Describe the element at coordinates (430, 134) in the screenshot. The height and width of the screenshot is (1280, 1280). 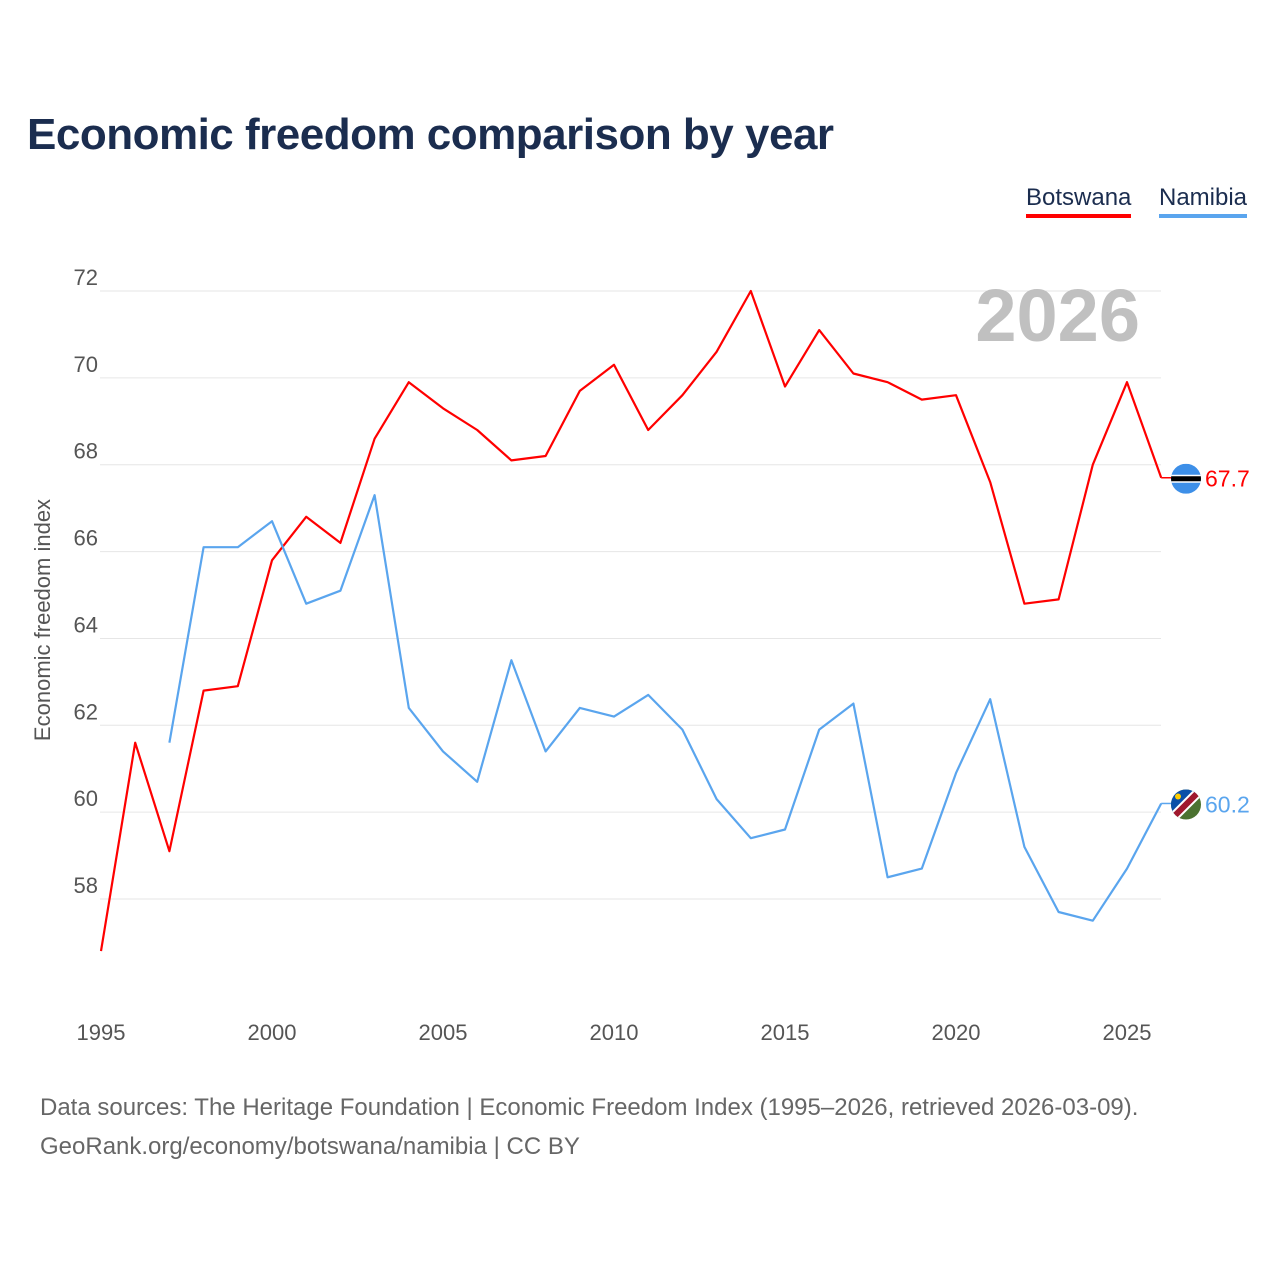
I see `chart-title: Economic freedom comparison by year` at that location.